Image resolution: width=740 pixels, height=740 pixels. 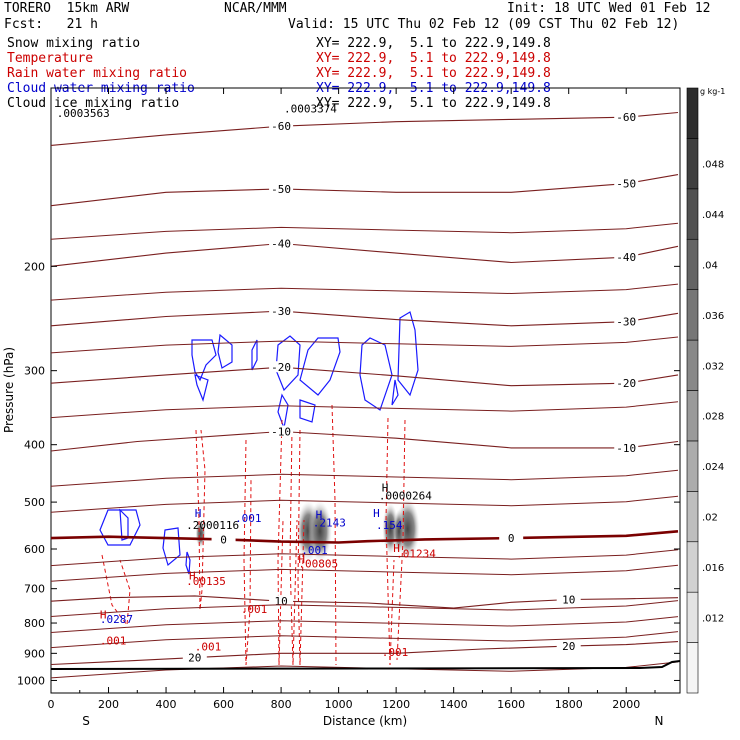 What do you see at coordinates (50, 58) in the screenshot?
I see `field-name-temperature: Temperature` at bounding box center [50, 58].